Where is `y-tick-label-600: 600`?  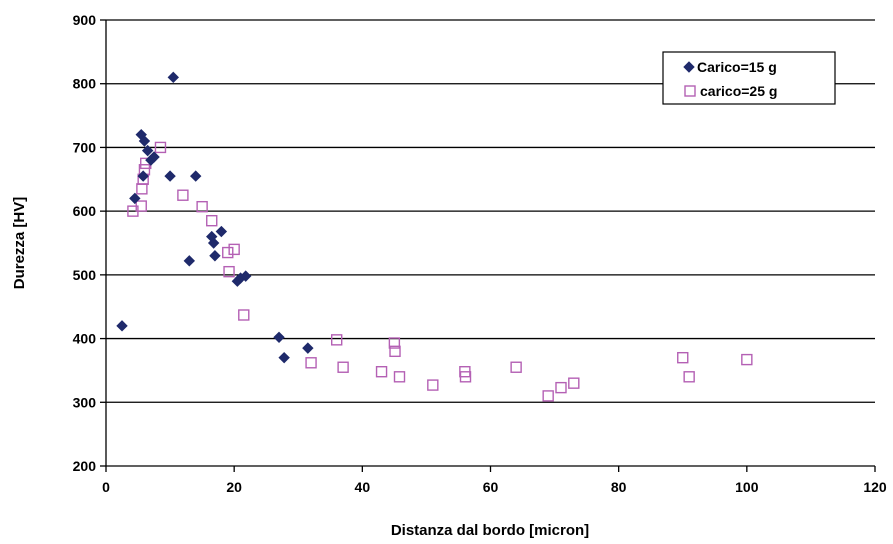
y-tick-label-600: 600 is located at coordinates (85, 211).